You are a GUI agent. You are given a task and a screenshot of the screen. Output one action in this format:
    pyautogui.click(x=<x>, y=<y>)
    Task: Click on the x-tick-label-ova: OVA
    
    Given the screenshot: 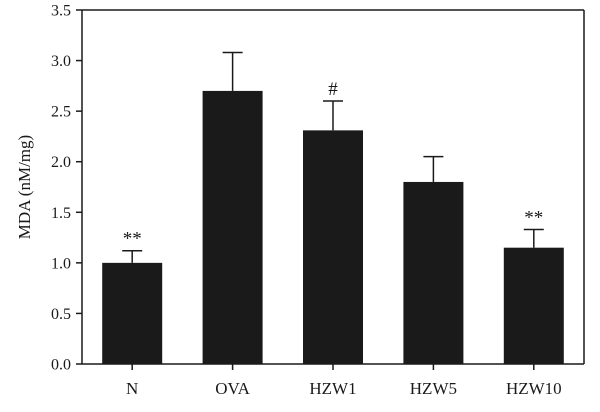 What is the action you would take?
    pyautogui.click(x=232, y=388)
    